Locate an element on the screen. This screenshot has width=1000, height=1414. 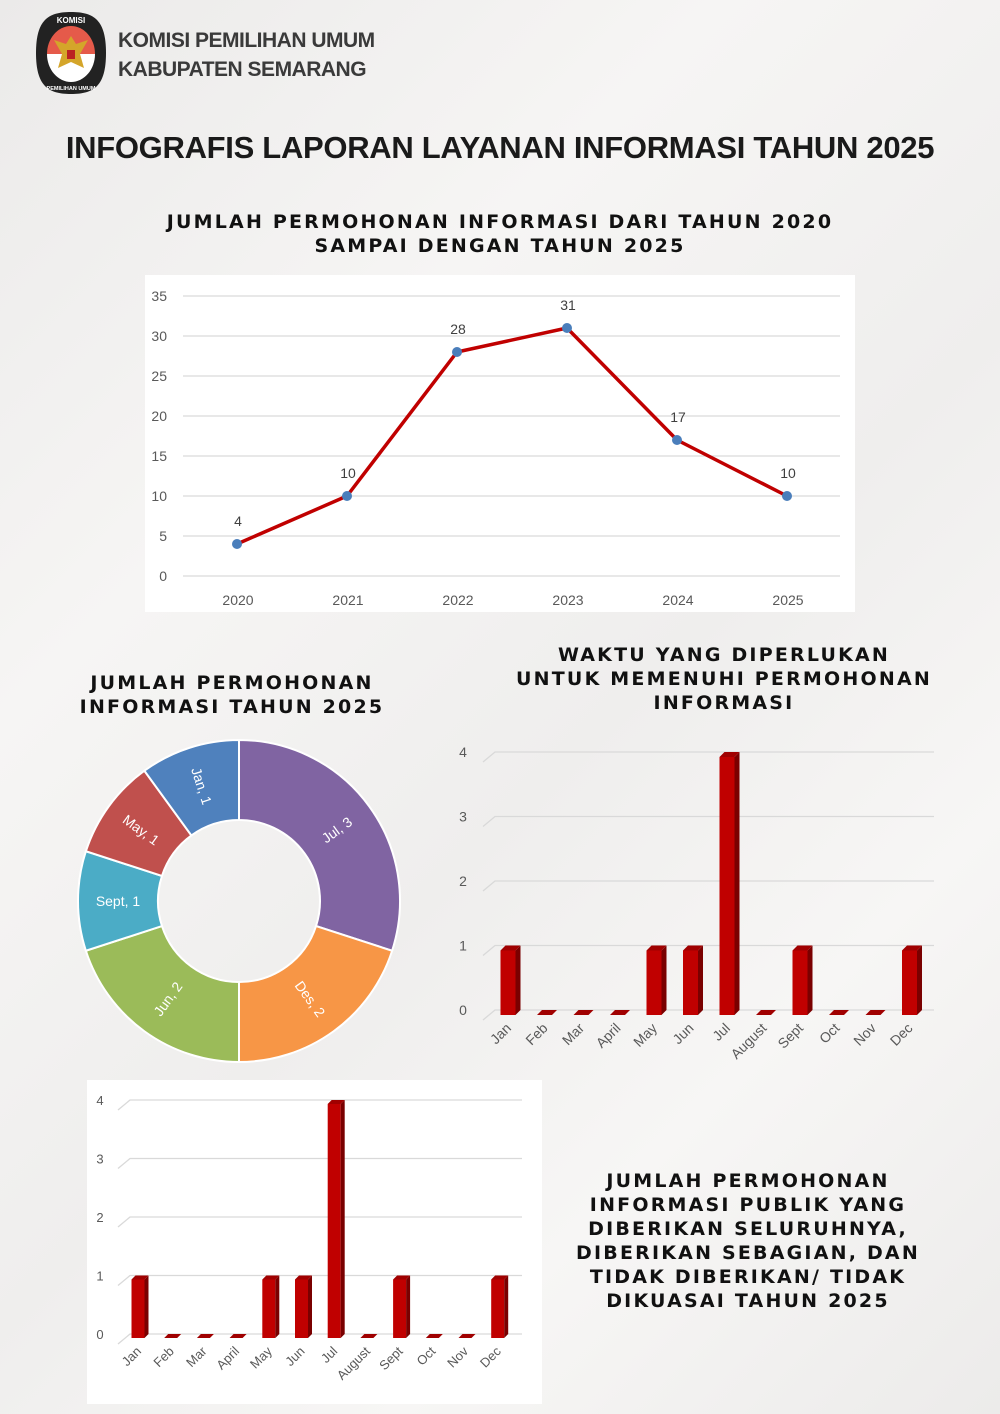
y-tick-label: 20 is located at coordinates (159, 416).